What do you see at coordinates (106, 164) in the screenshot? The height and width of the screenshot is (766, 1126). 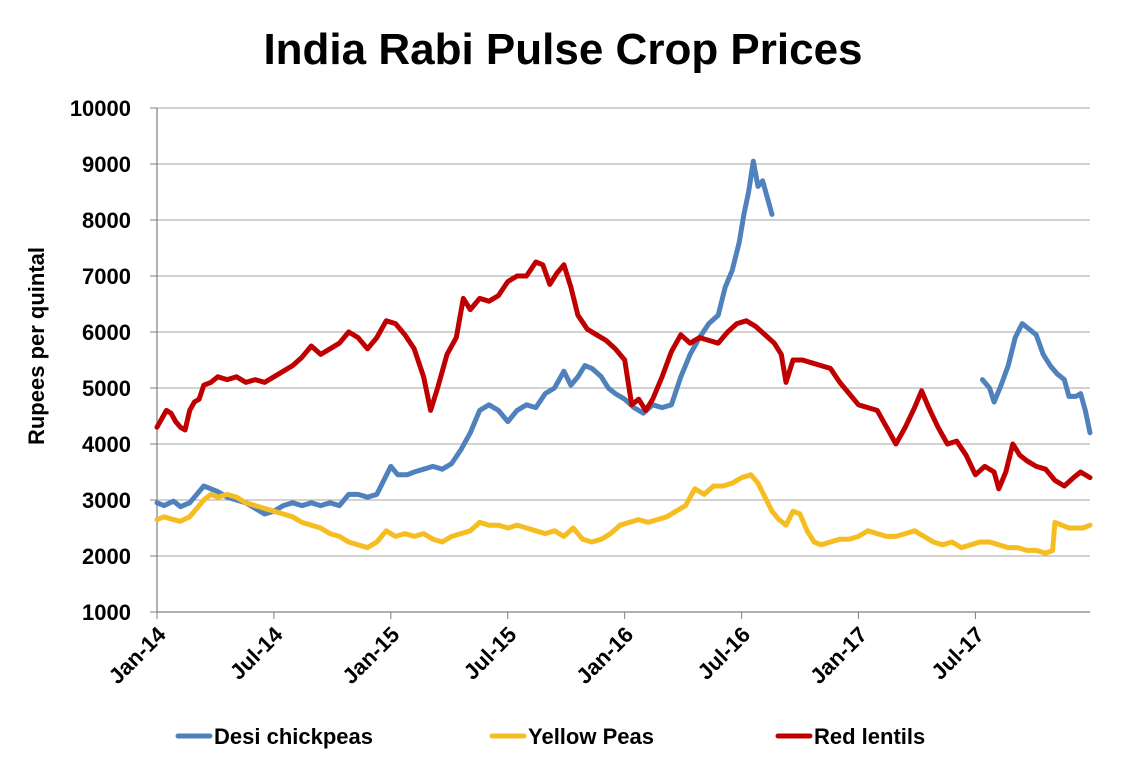 I see `y-tick-label: 9000` at bounding box center [106, 164].